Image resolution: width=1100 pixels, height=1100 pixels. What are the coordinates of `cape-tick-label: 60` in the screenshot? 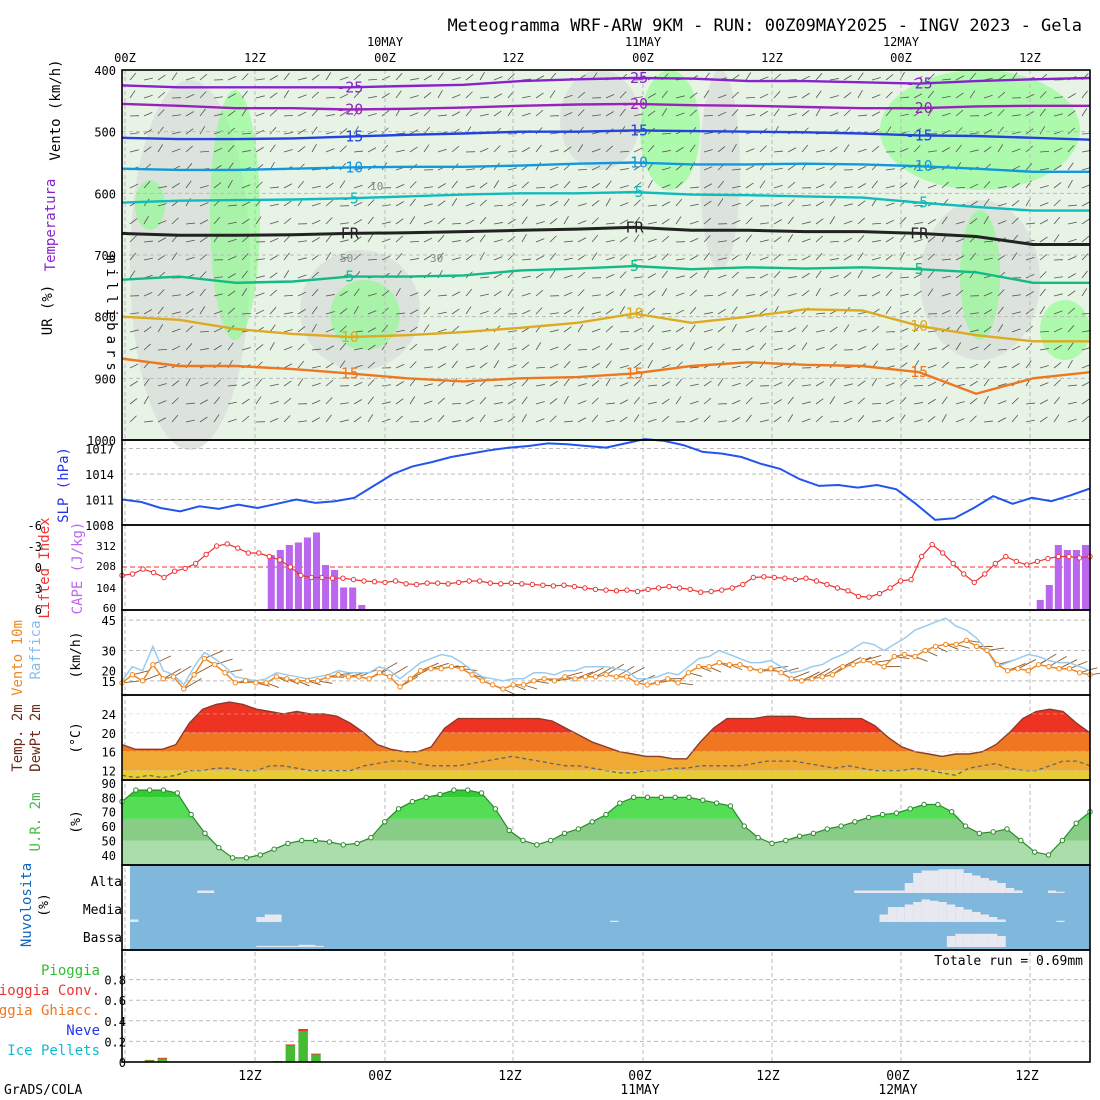 It's located at (109, 608).